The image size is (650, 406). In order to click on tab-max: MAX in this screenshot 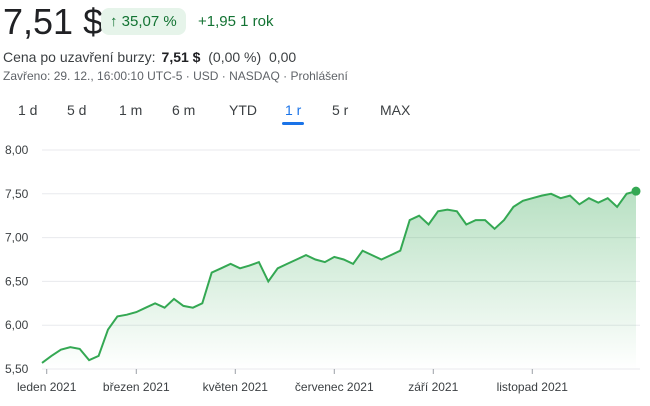, I will do `click(395, 110)`.